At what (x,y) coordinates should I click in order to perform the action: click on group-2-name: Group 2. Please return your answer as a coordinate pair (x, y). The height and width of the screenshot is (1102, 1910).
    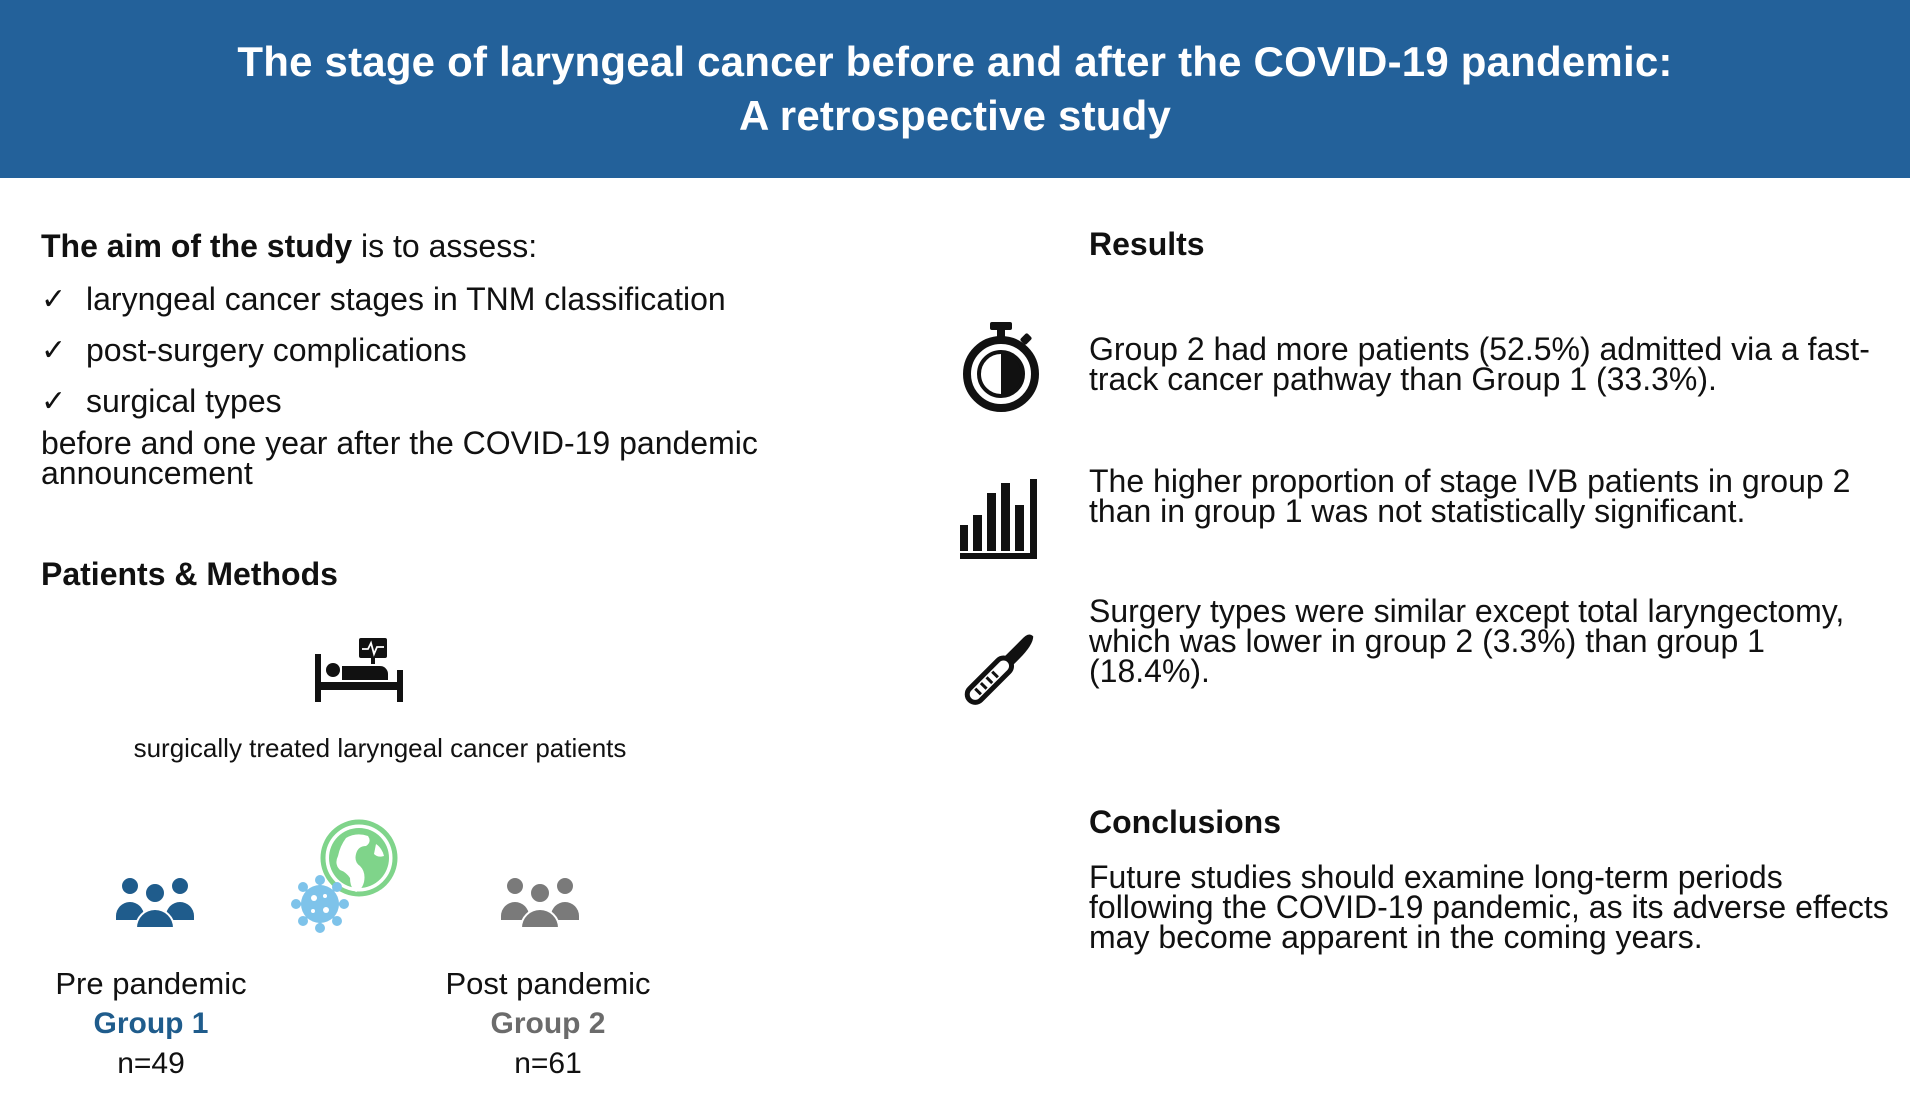
    Looking at the image, I should click on (548, 1023).